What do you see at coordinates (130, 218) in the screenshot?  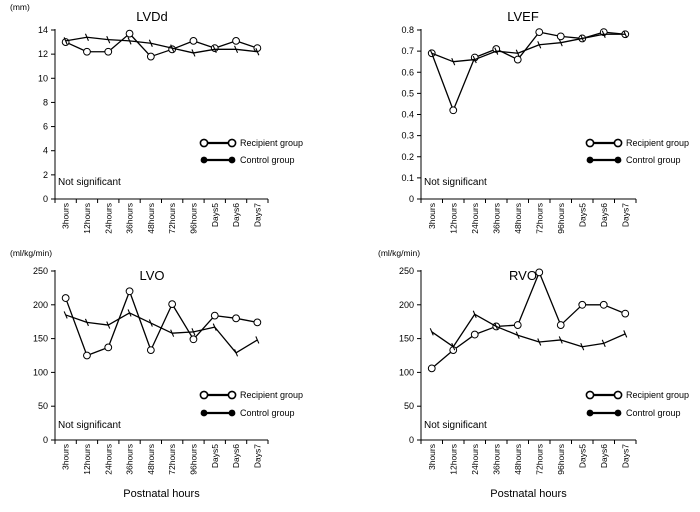 I see `x-tick-label: 36hours` at bounding box center [130, 218].